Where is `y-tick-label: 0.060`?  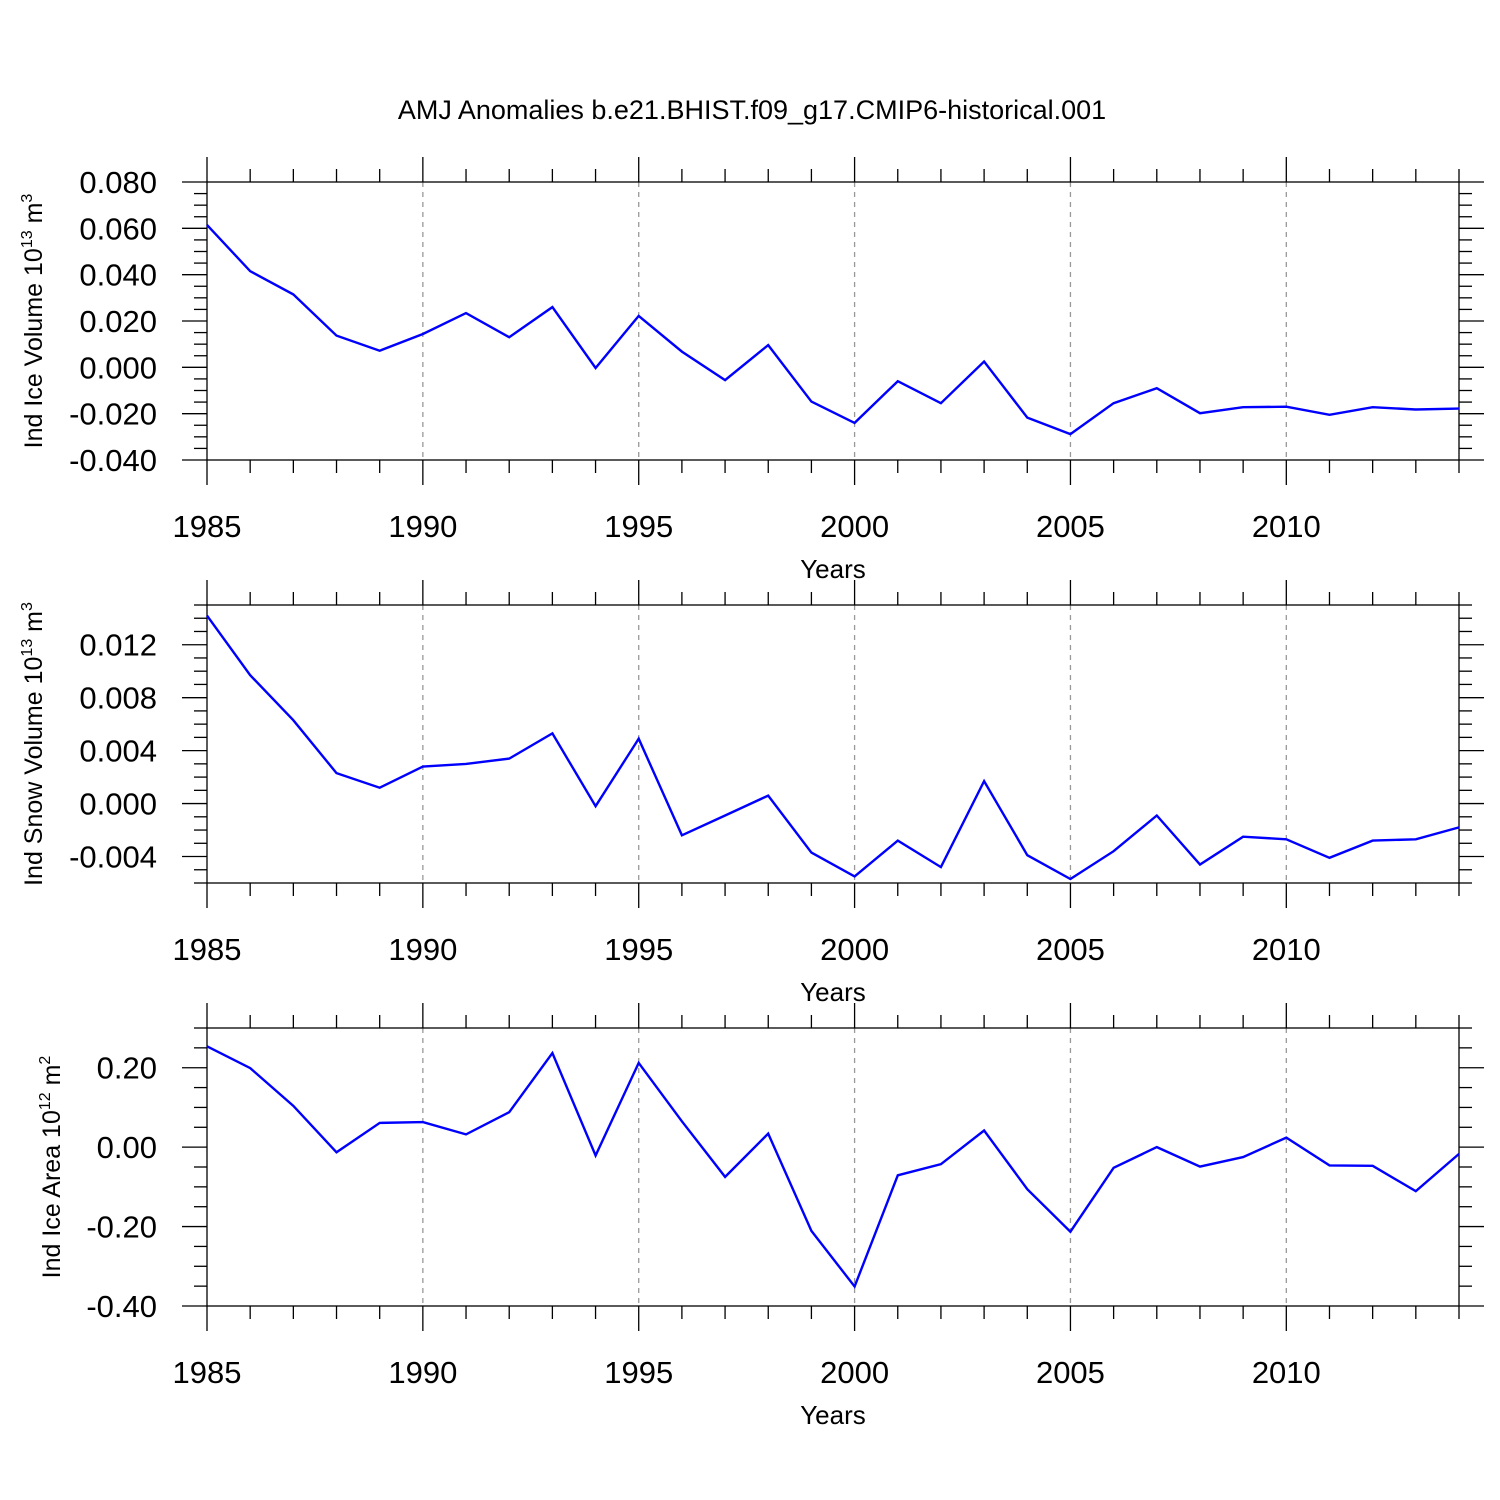
y-tick-label: 0.060 is located at coordinates (118, 228).